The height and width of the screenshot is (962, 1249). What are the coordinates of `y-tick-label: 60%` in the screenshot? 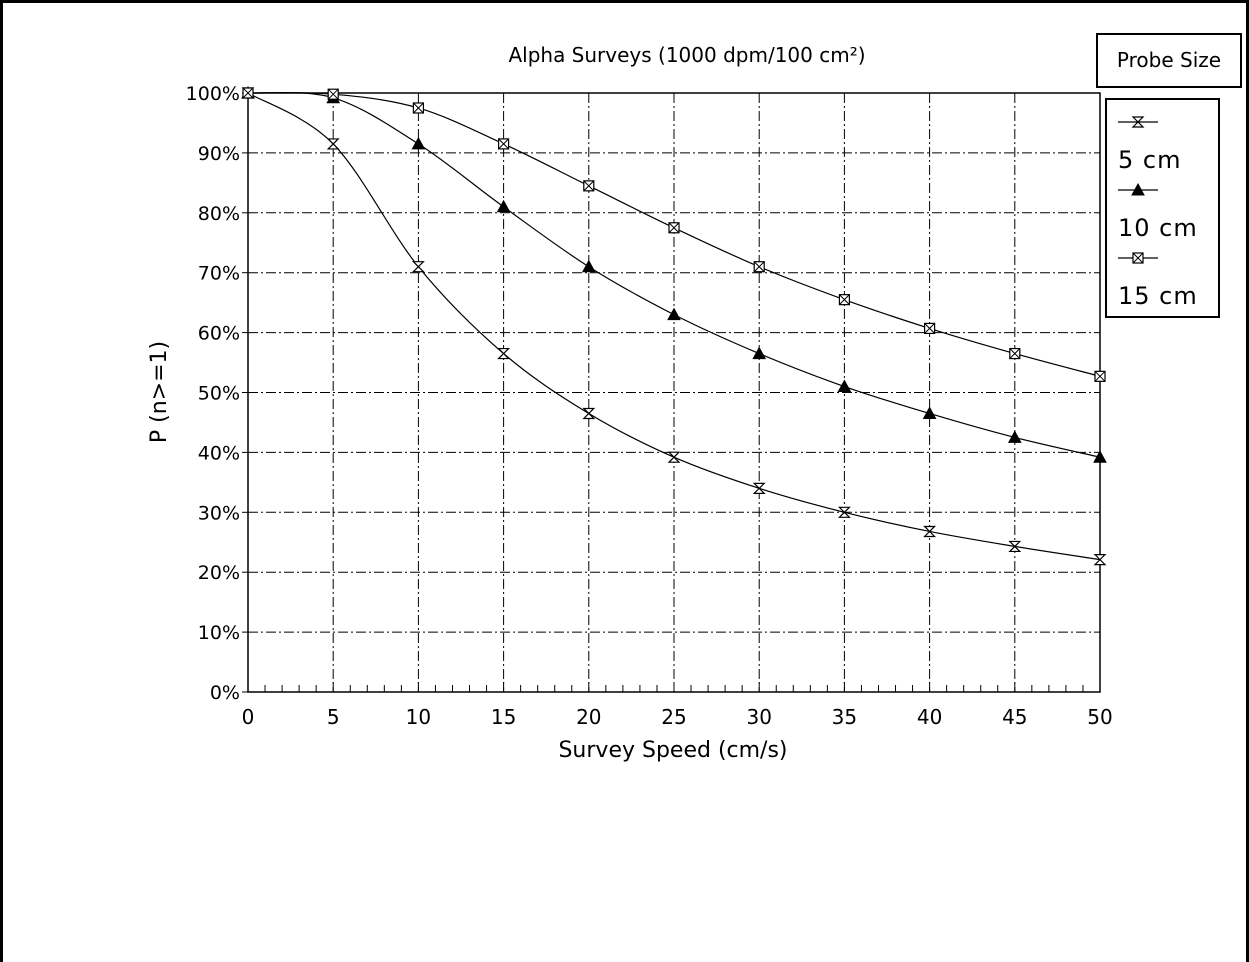 It's located at (219, 334).